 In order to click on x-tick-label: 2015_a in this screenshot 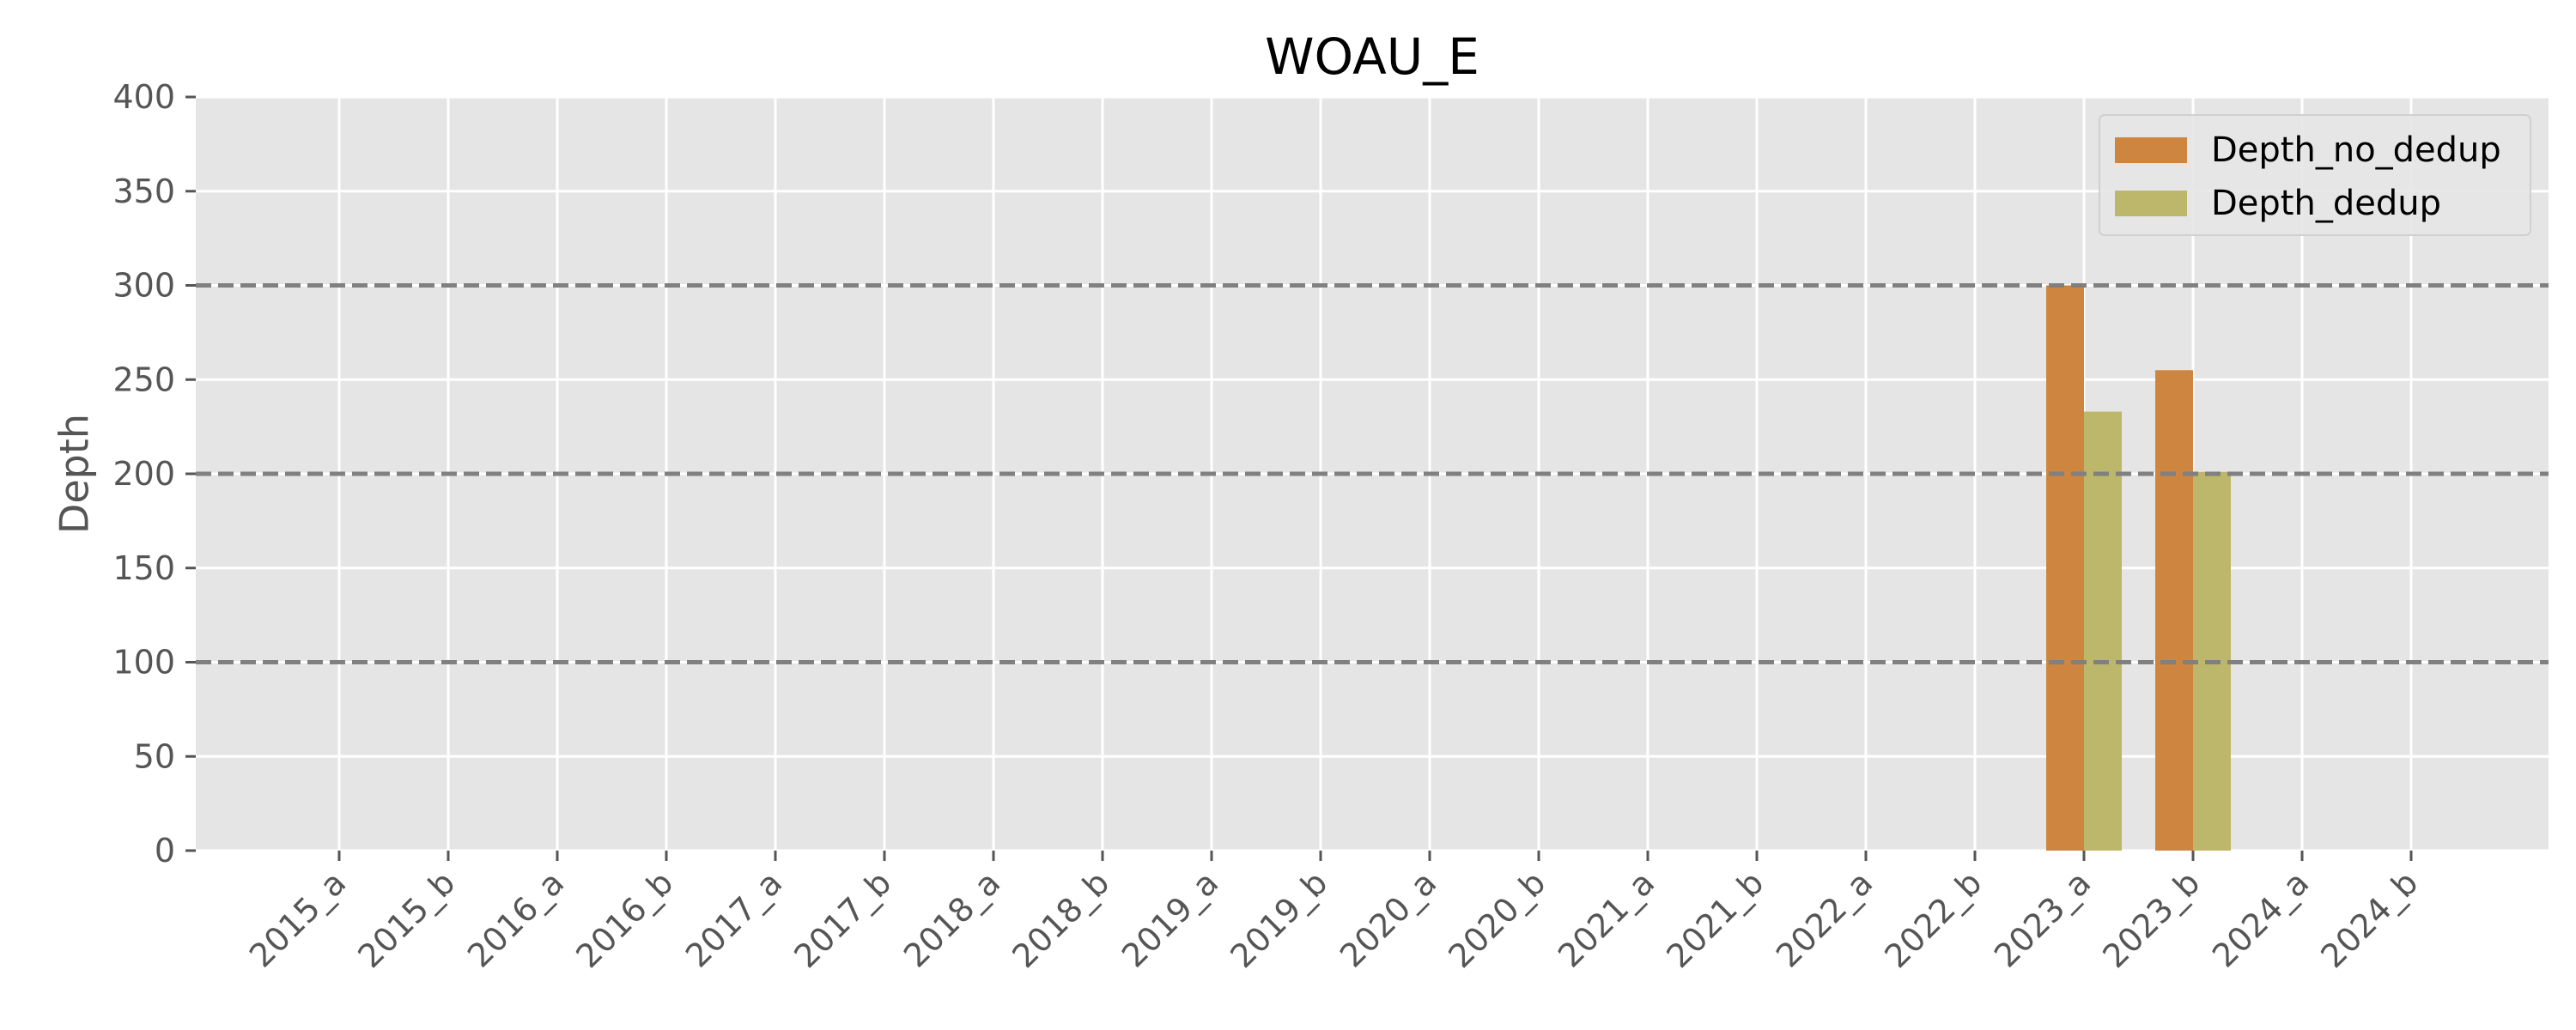, I will do `click(297, 918)`.